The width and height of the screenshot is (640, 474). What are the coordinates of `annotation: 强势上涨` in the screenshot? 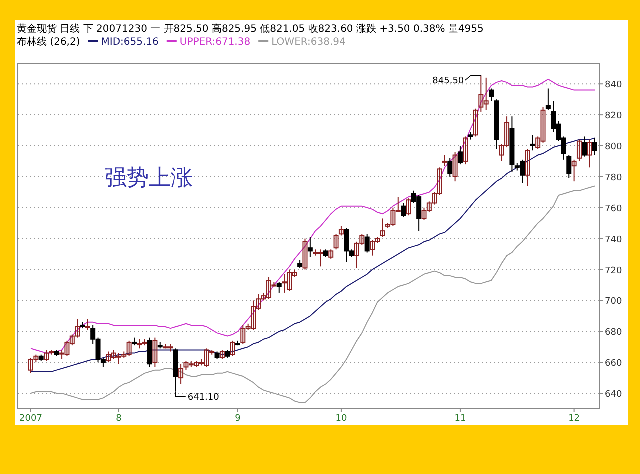 It's located at (149, 178).